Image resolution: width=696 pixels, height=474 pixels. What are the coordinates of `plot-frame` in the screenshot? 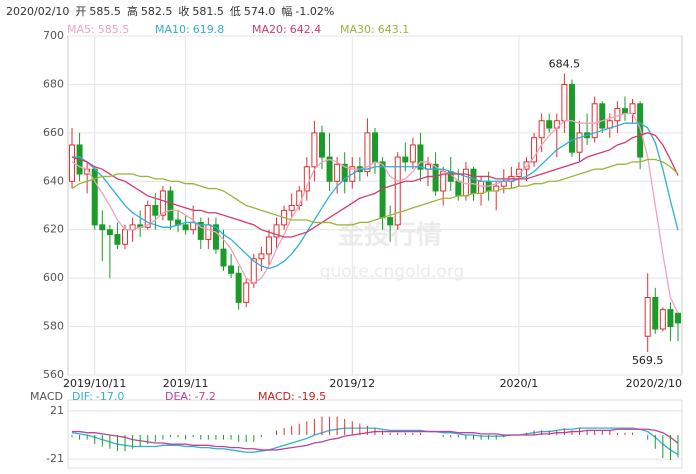 It's located at (375, 434).